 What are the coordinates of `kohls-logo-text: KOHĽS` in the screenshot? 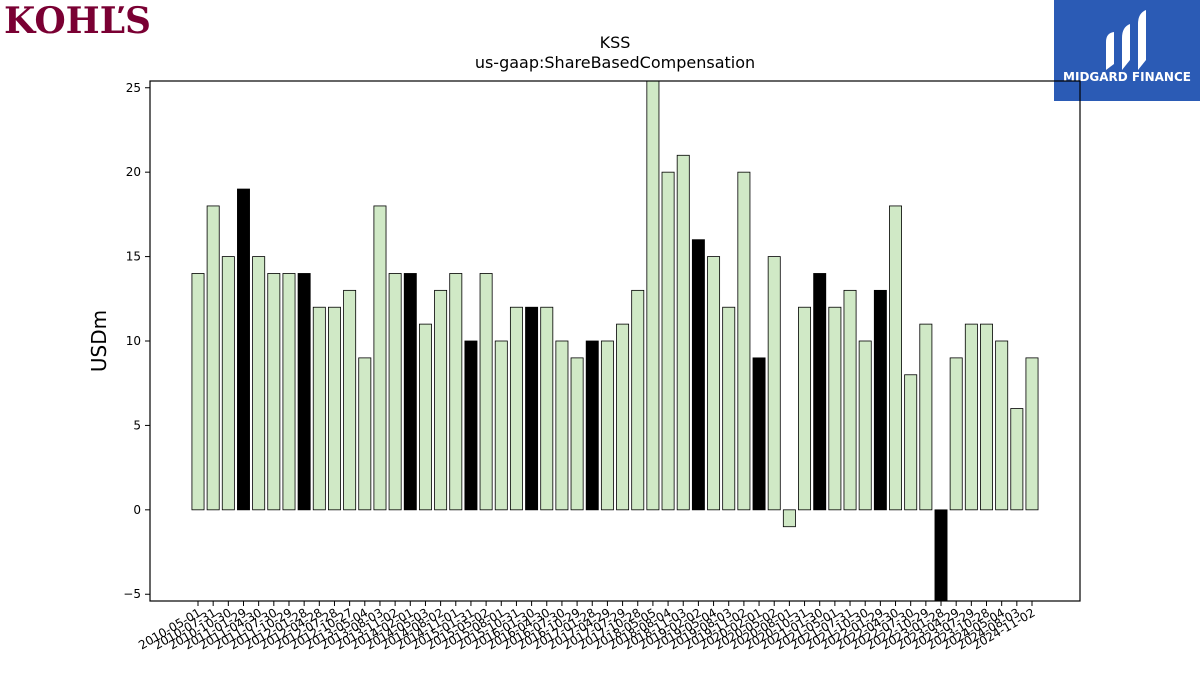 It's located at (77, 22).